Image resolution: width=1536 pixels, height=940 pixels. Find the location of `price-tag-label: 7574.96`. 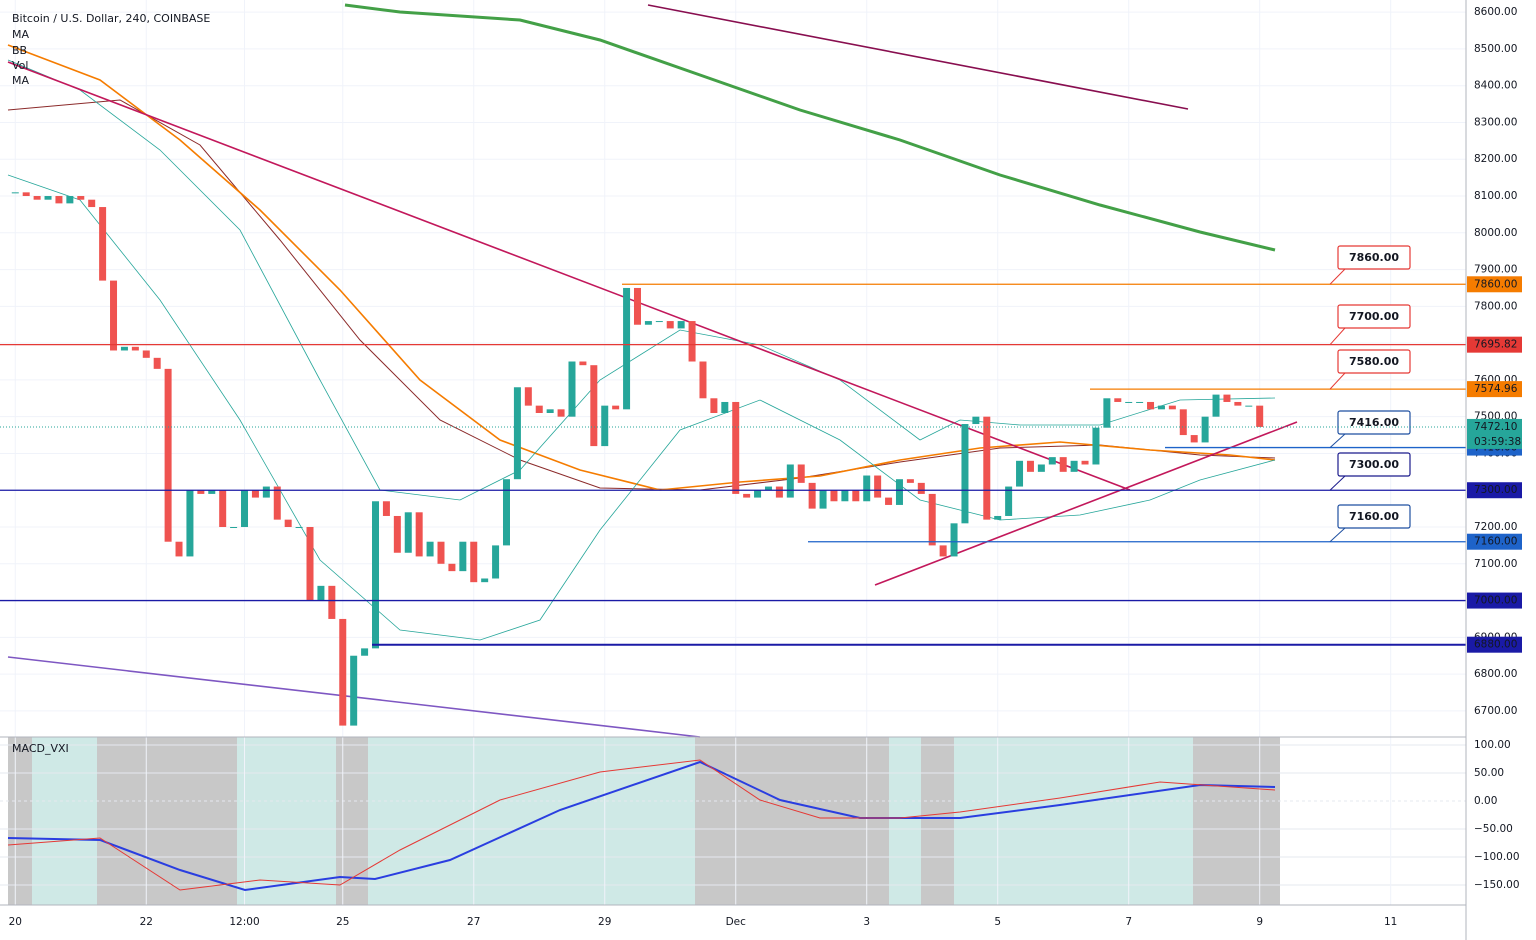

price-tag-label: 7574.96 is located at coordinates (1496, 389).